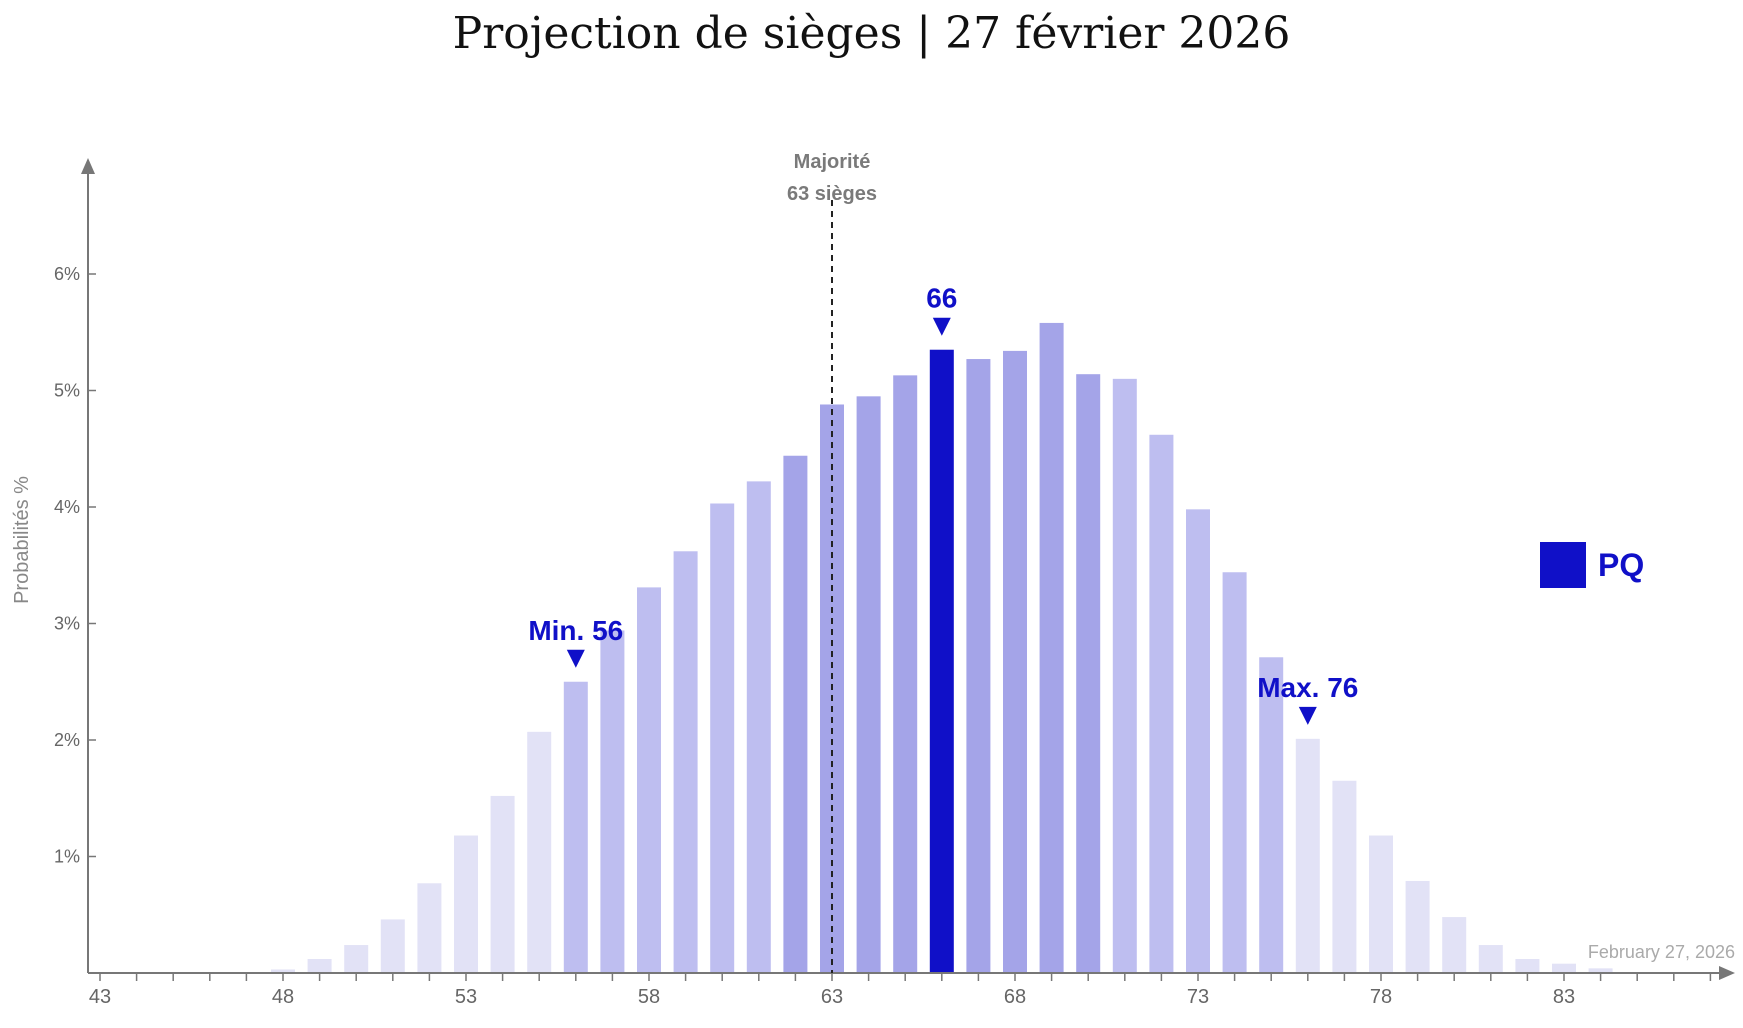 This screenshot has width=1743, height=1028. Describe the element at coordinates (1307, 687) in the screenshot. I see `annotation-label: Max. 76` at that location.